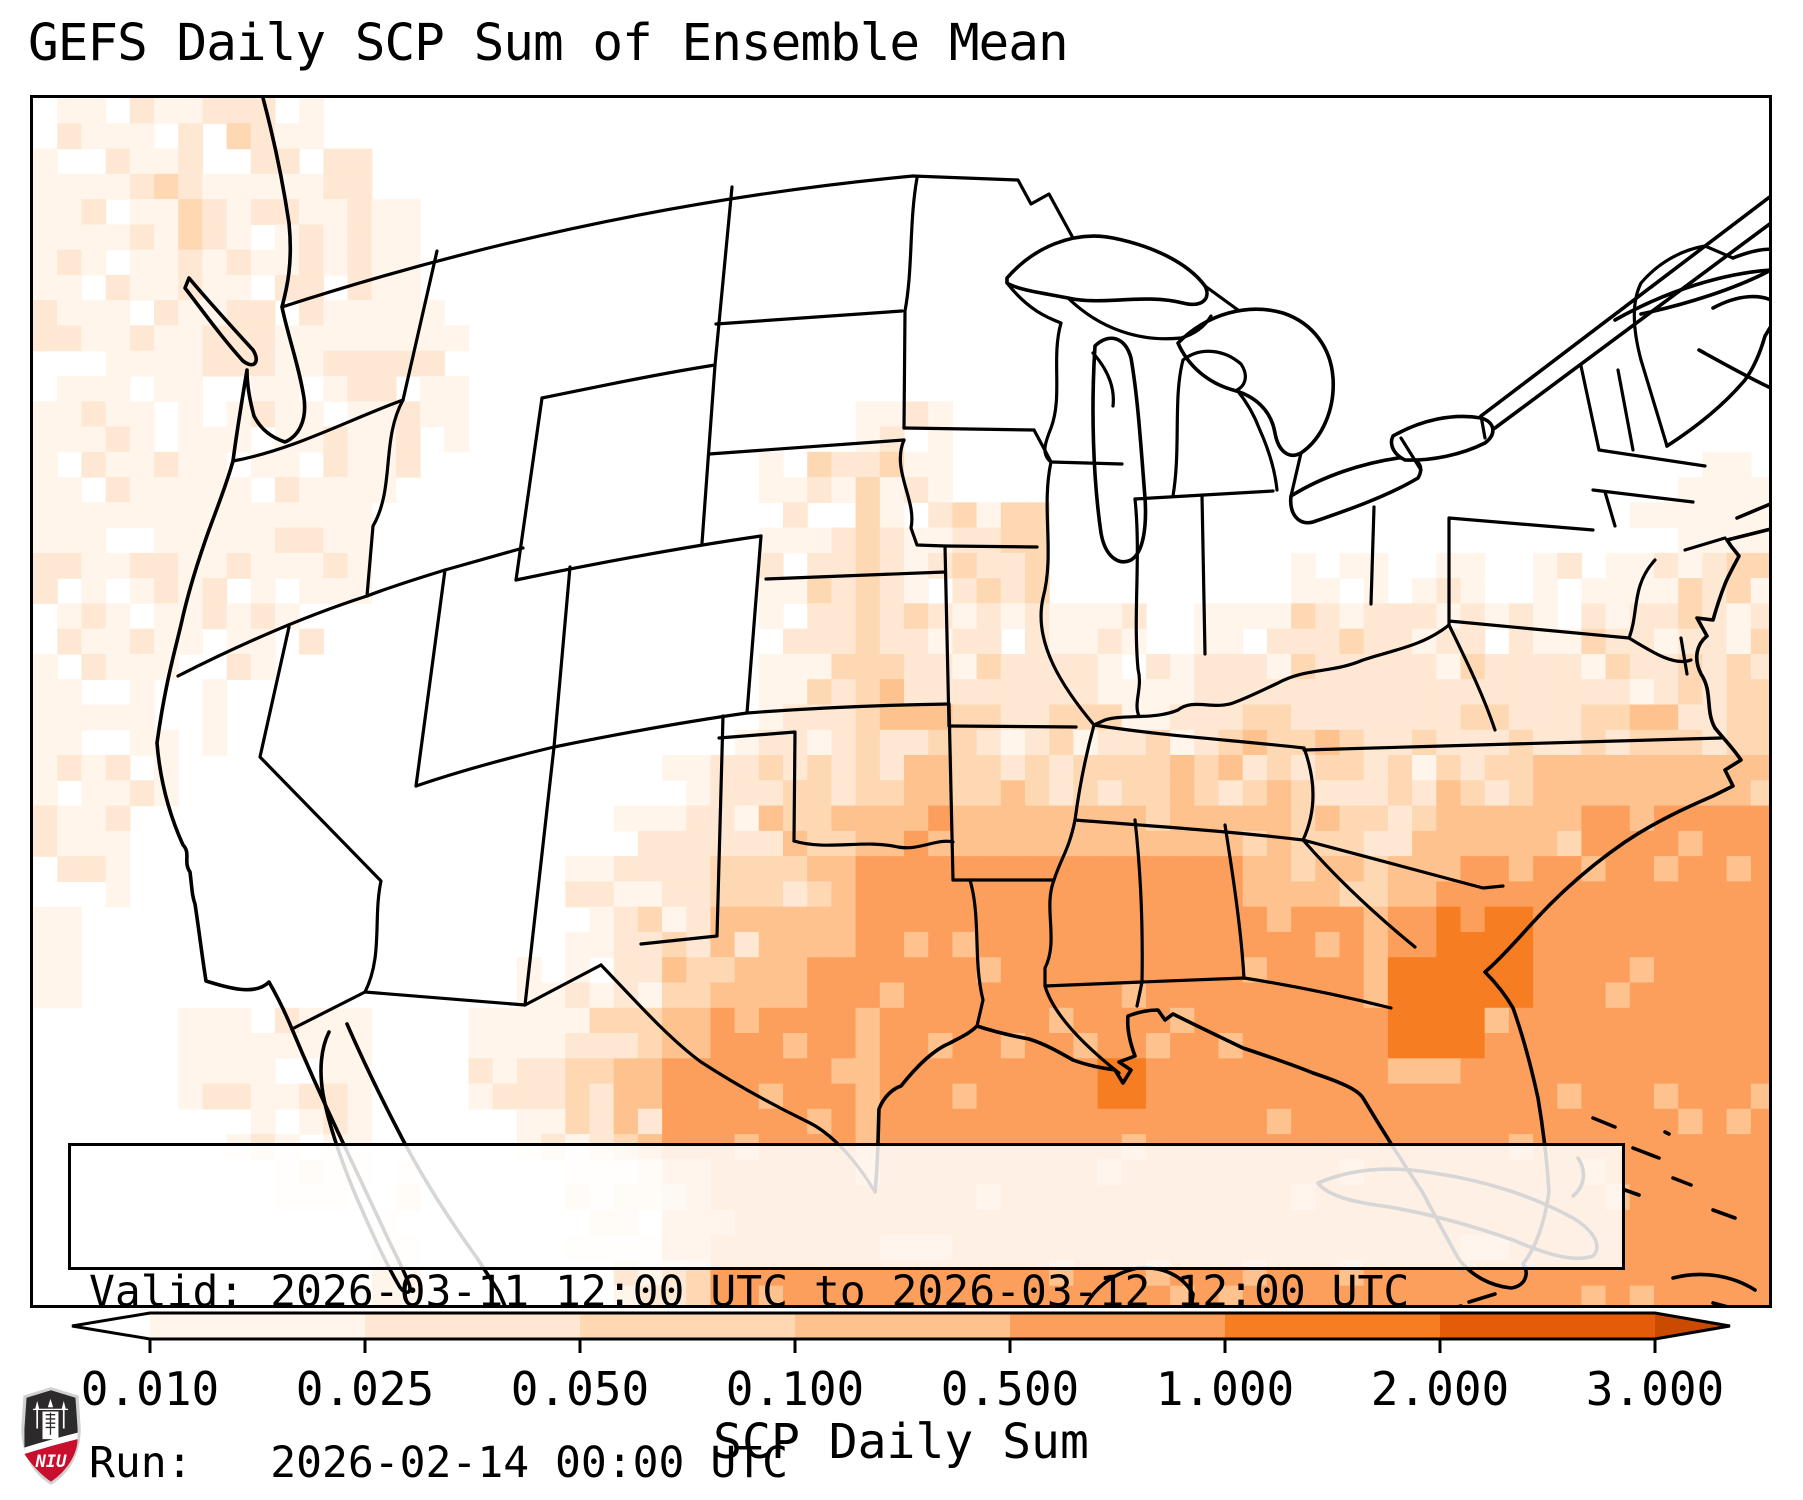  I want to click on great-lakes, so click(1250, 399).